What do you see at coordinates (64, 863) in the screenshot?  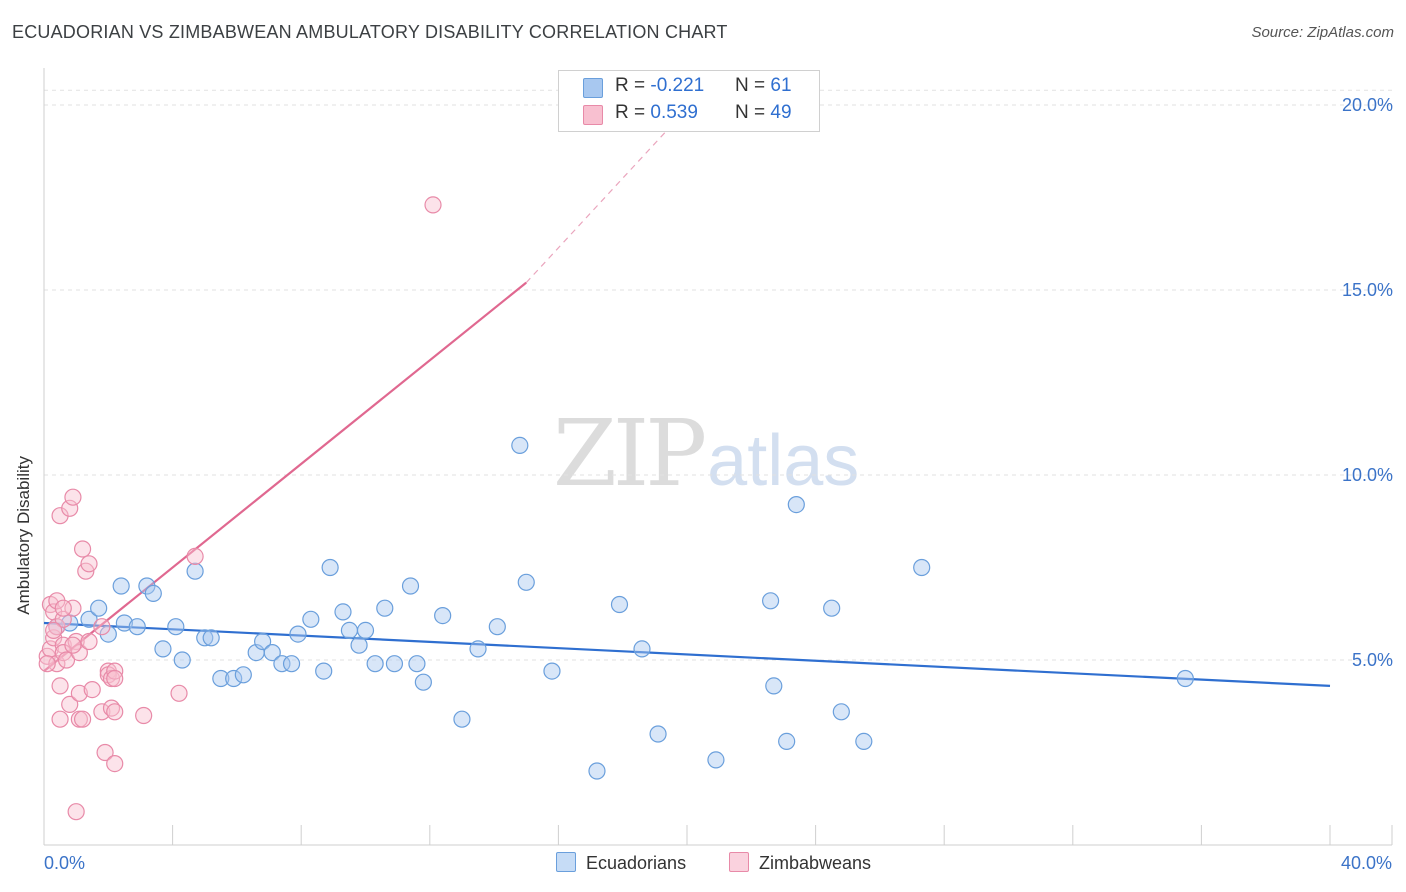 I see `x-tick-label: 0.0%` at bounding box center [64, 863].